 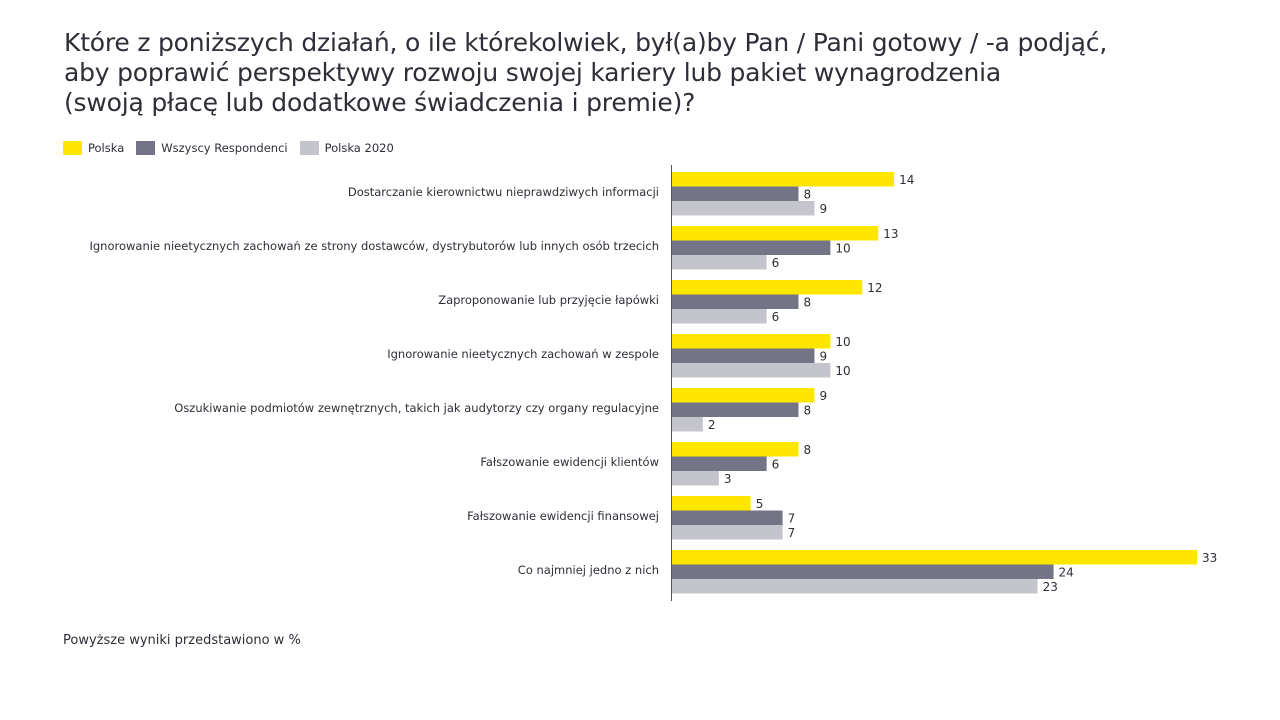 What do you see at coordinates (906, 180) in the screenshot?
I see `data-label: 14` at bounding box center [906, 180].